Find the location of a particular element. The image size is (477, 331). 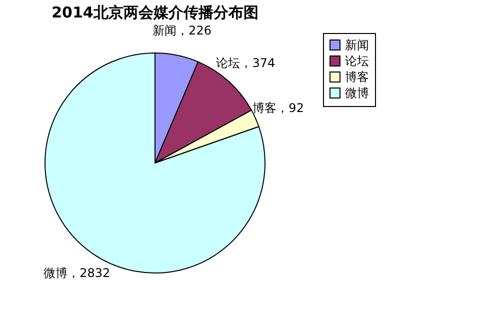

data-label: 博客，92 is located at coordinates (278, 108).